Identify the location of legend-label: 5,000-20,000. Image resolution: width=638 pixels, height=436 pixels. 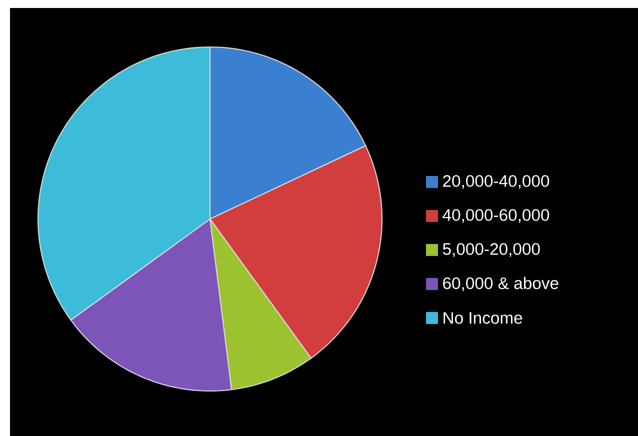
(491, 250).